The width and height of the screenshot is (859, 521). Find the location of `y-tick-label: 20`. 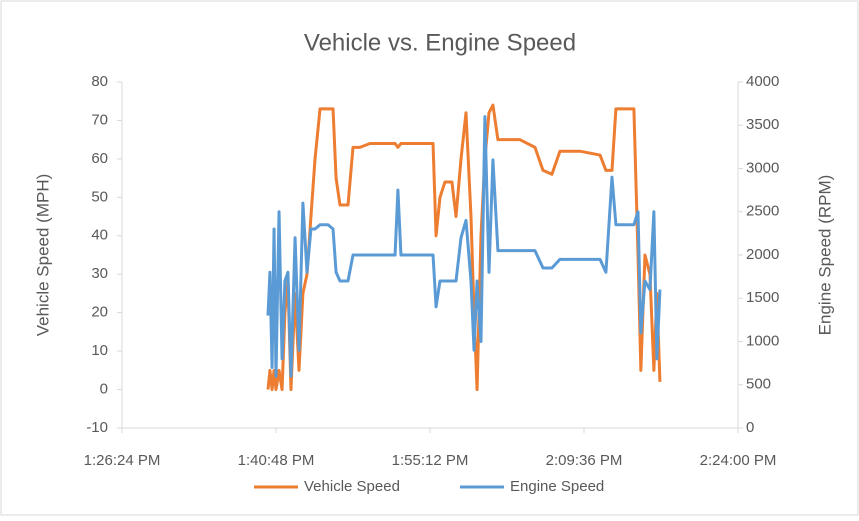

y-tick-label: 20 is located at coordinates (99, 312).